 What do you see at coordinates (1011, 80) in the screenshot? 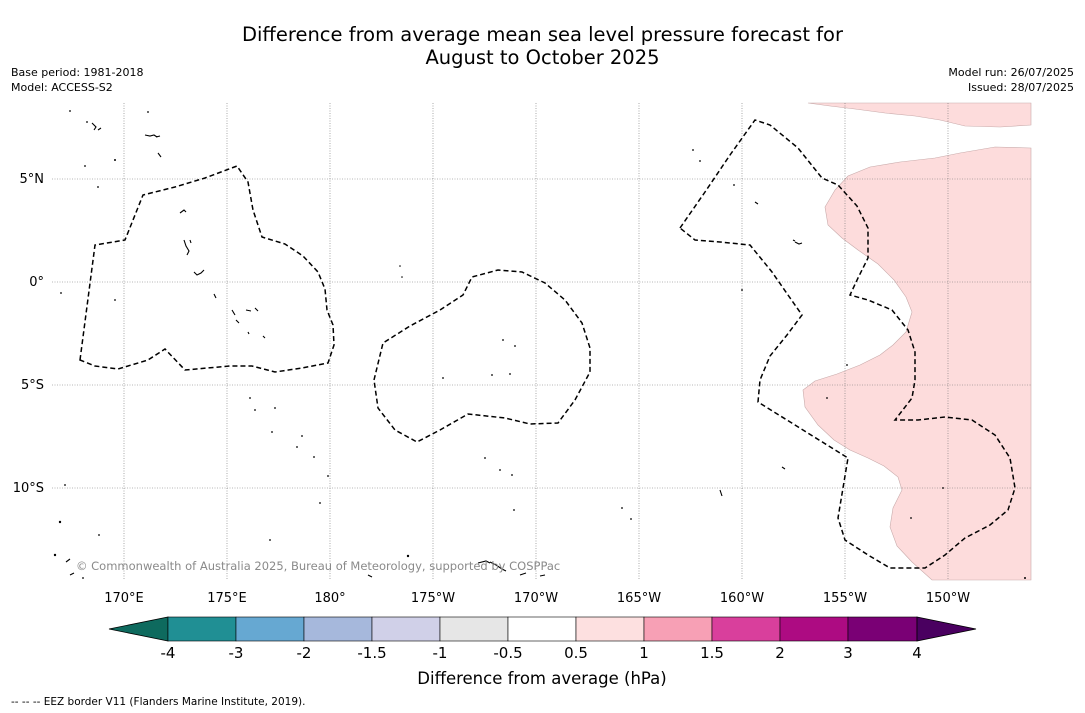
I see `meta-right: Model run: 26/07/2025 Issued: 28/07/2025` at bounding box center [1011, 80].